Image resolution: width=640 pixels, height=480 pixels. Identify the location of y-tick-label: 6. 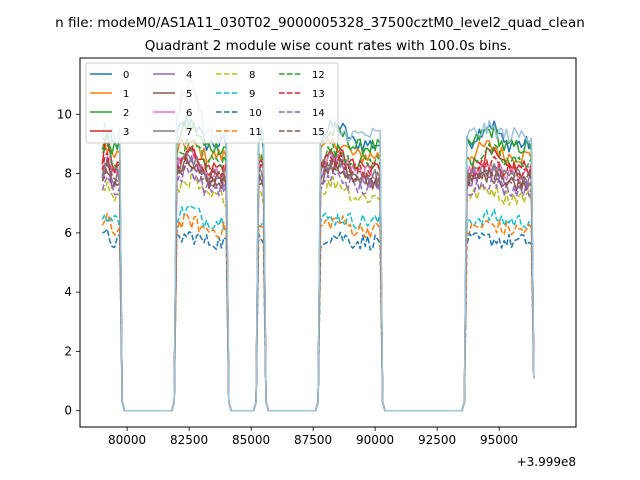
(68, 233).